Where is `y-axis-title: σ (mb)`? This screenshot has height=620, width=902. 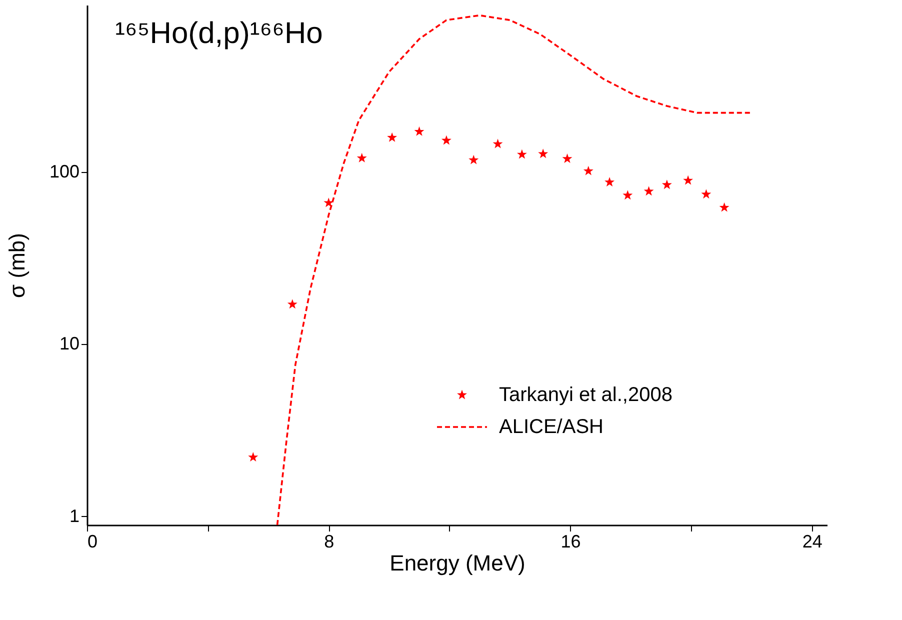
y-axis-title: σ (mb) is located at coordinates (17, 265).